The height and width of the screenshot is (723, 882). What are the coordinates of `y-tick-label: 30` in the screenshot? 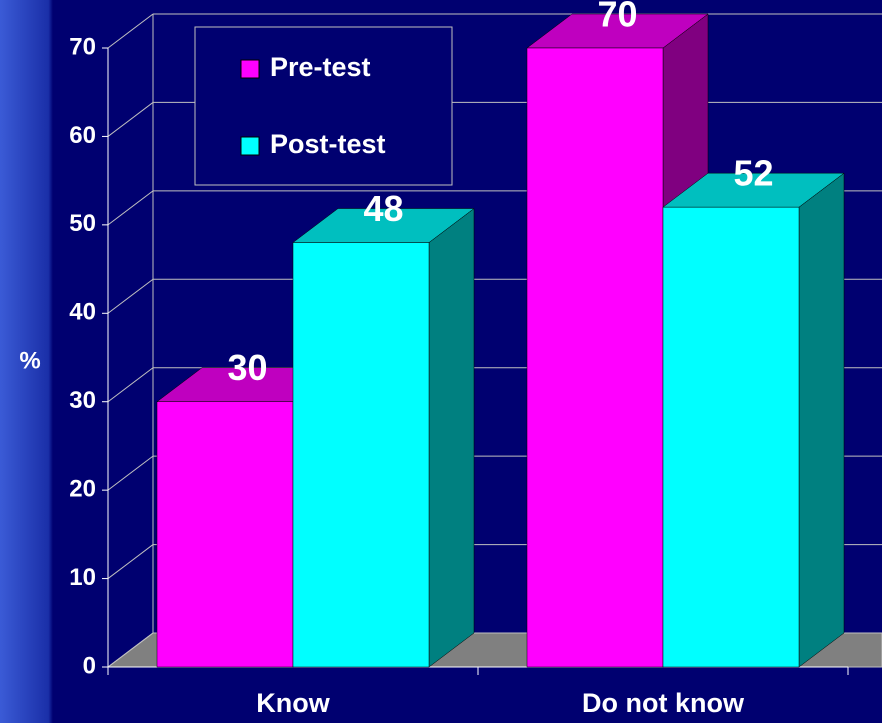 It's located at (82, 400).